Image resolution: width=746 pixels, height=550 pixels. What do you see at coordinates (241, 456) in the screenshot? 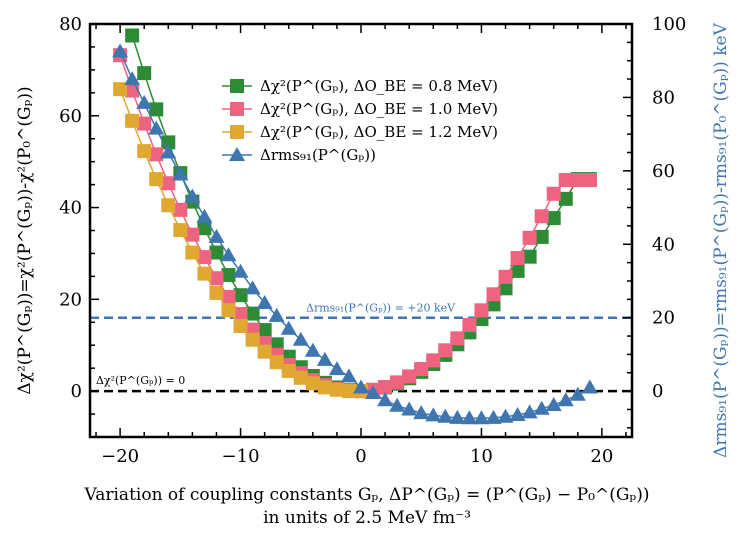
I see `x-tick-label: −10` at bounding box center [241, 456].